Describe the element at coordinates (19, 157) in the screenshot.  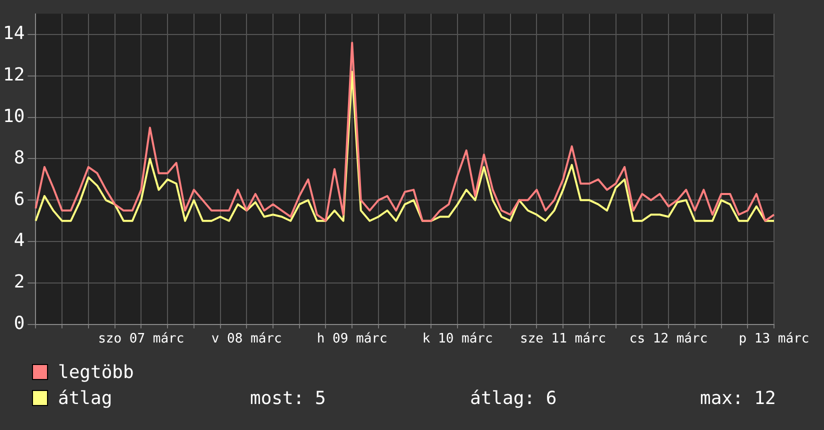
I see `y-tick-label: 8` at that location.